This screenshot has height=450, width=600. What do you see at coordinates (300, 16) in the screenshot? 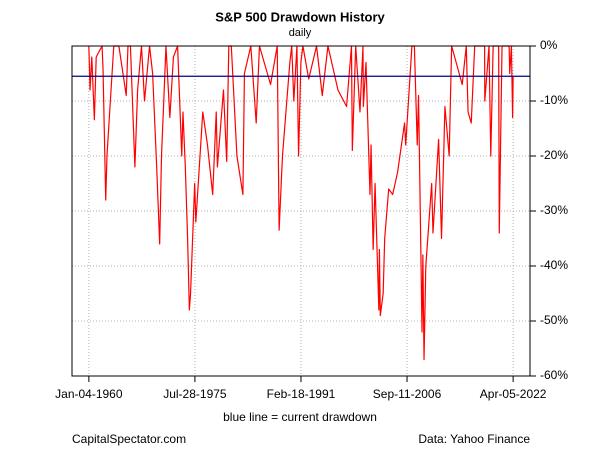
I see `chart-title: S&P 500 Drawdown History` at bounding box center [300, 16].